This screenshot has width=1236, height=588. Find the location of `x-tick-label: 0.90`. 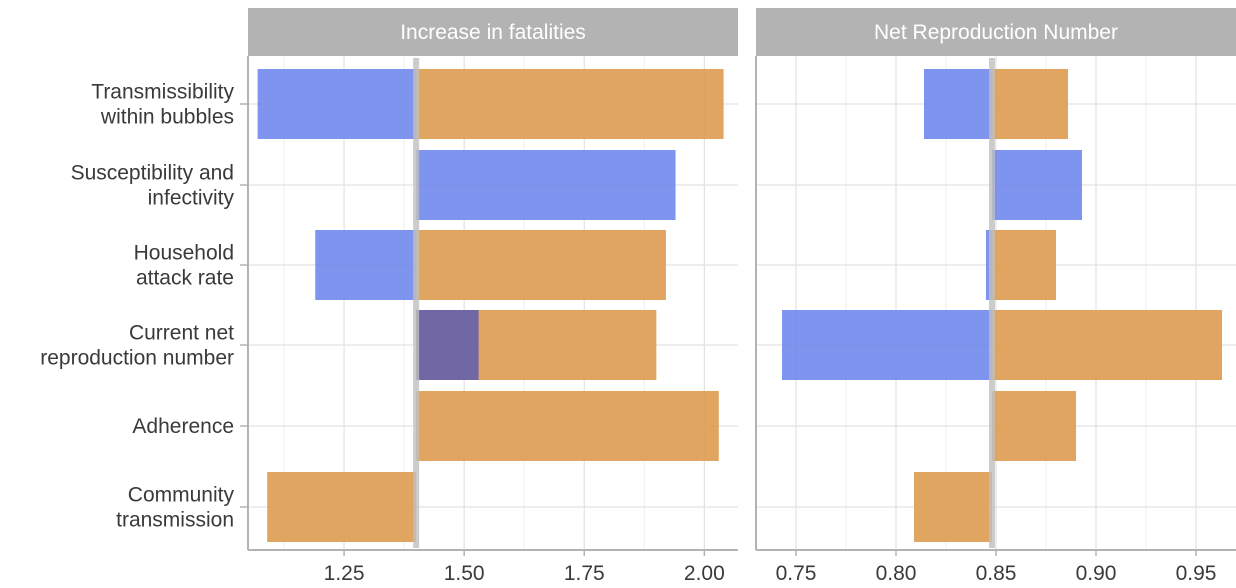

x-tick-label: 0.90 is located at coordinates (1096, 573).